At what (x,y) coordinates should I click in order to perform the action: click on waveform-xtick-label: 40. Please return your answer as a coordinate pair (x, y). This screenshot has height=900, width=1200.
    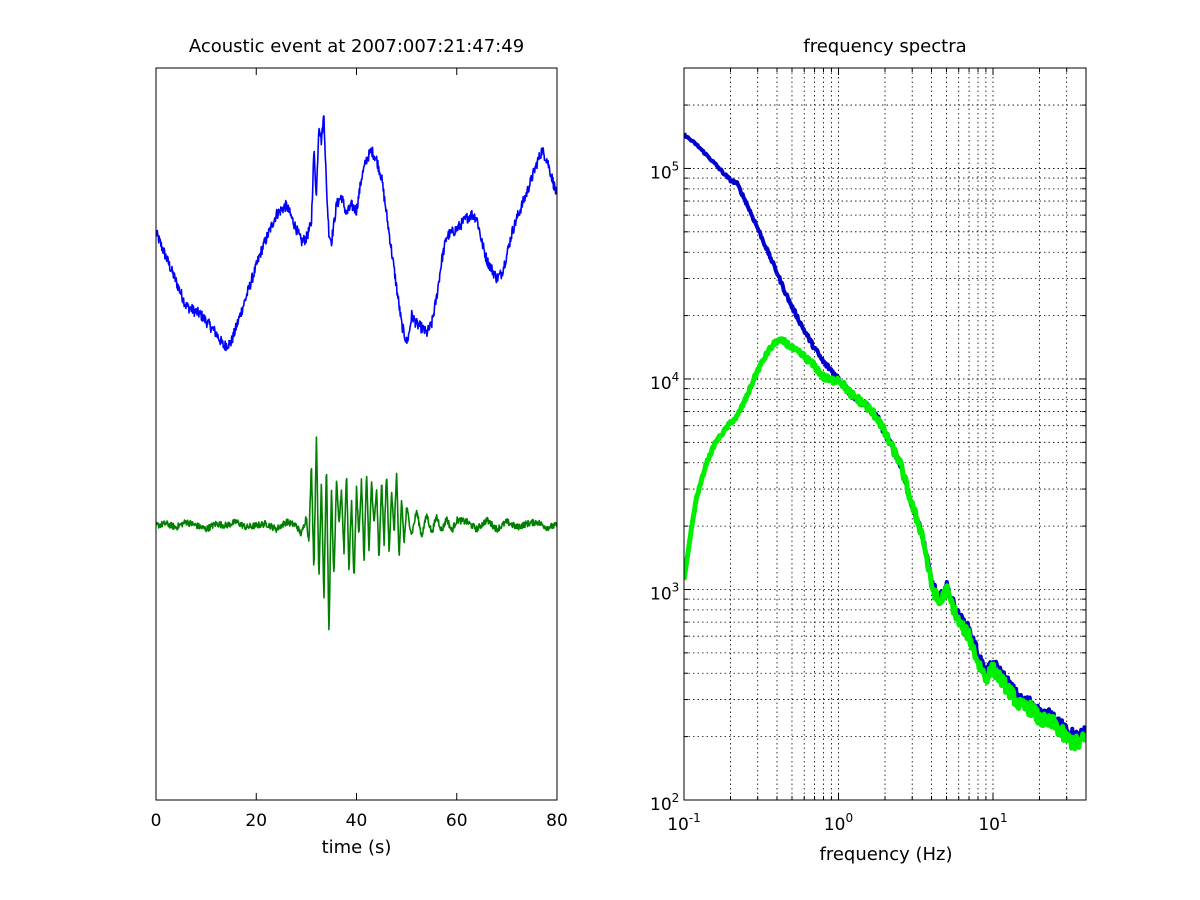
    Looking at the image, I should click on (357, 821).